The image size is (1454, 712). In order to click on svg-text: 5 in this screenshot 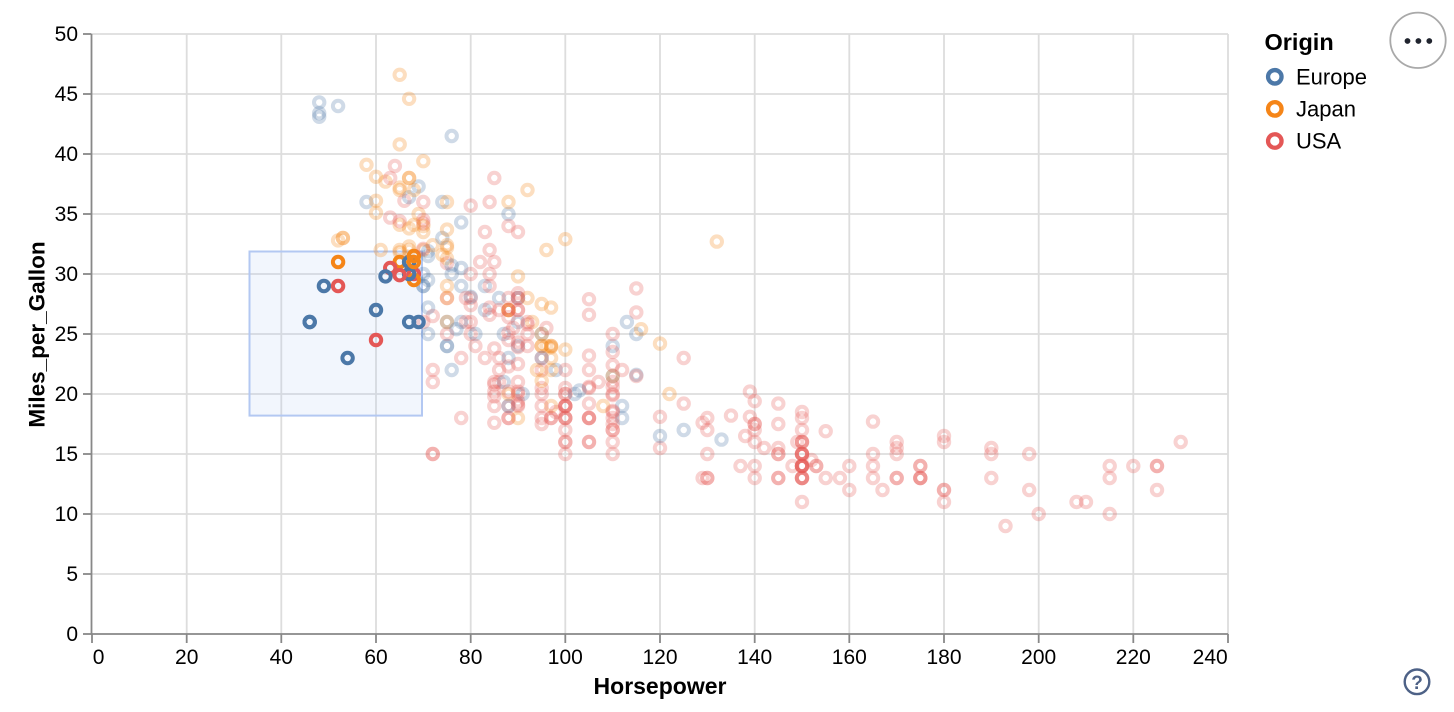, I will do `click(72, 574)`.